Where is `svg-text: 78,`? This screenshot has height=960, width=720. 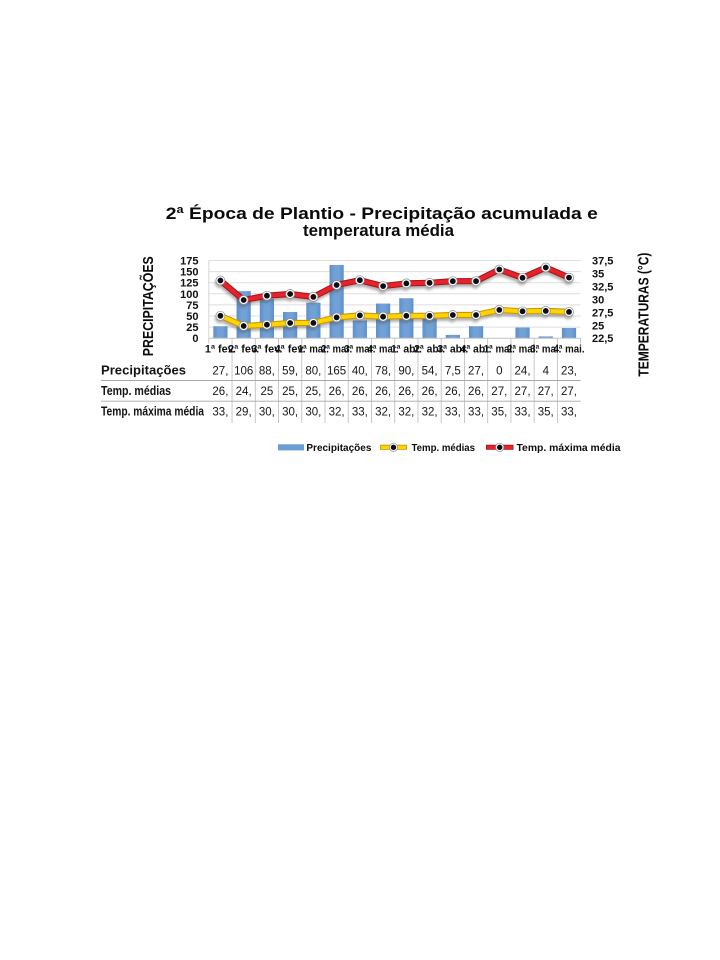 svg-text: 78, is located at coordinates (383, 371).